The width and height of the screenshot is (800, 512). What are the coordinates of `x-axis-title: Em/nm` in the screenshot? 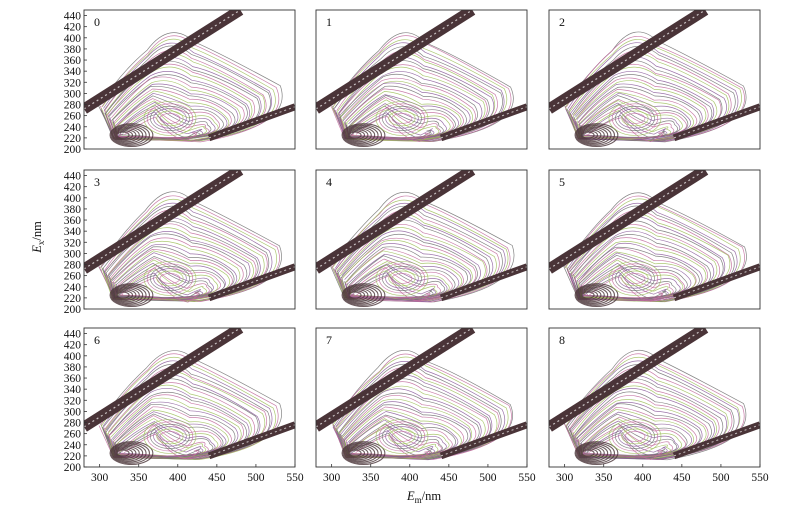 It's located at (423, 497).